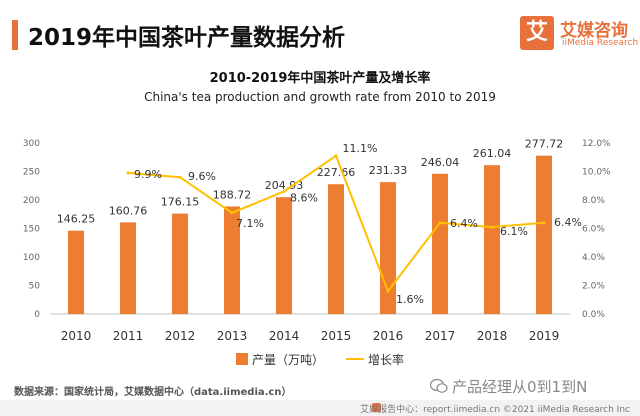  Describe the element at coordinates (37, 315) in the screenshot. I see `y-tick-label: 0` at that location.